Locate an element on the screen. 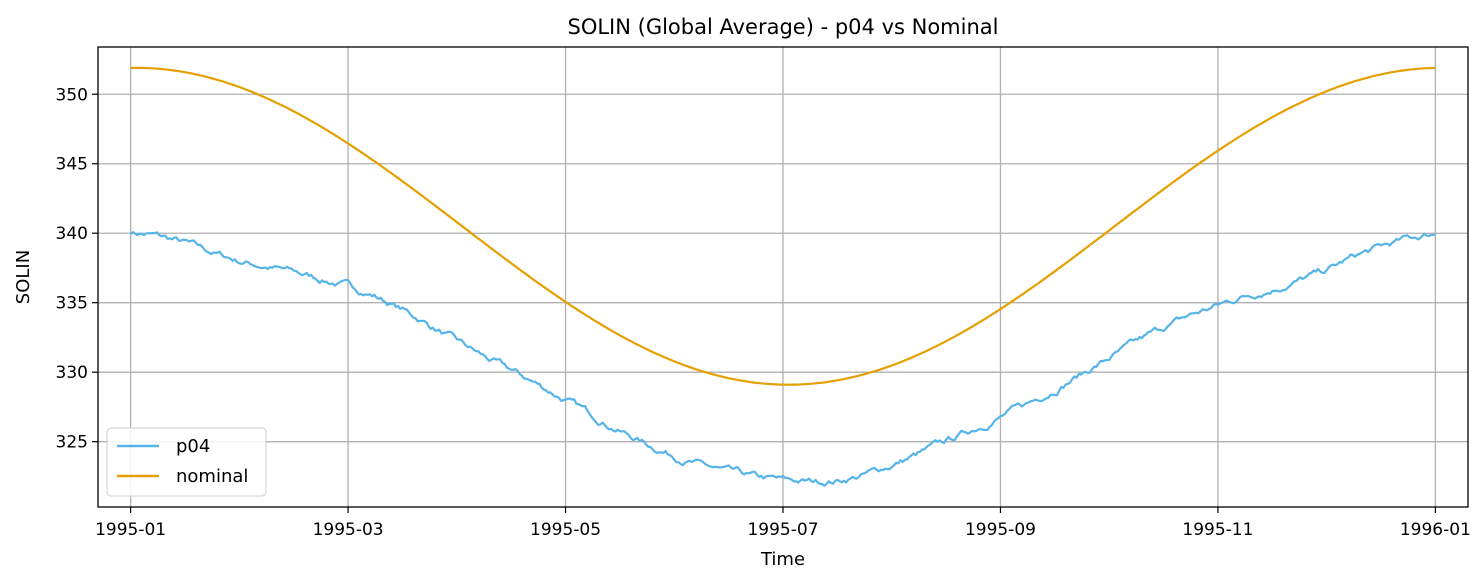 This screenshot has height=584, width=1483. y-tick-label: 345 is located at coordinates (72, 165).